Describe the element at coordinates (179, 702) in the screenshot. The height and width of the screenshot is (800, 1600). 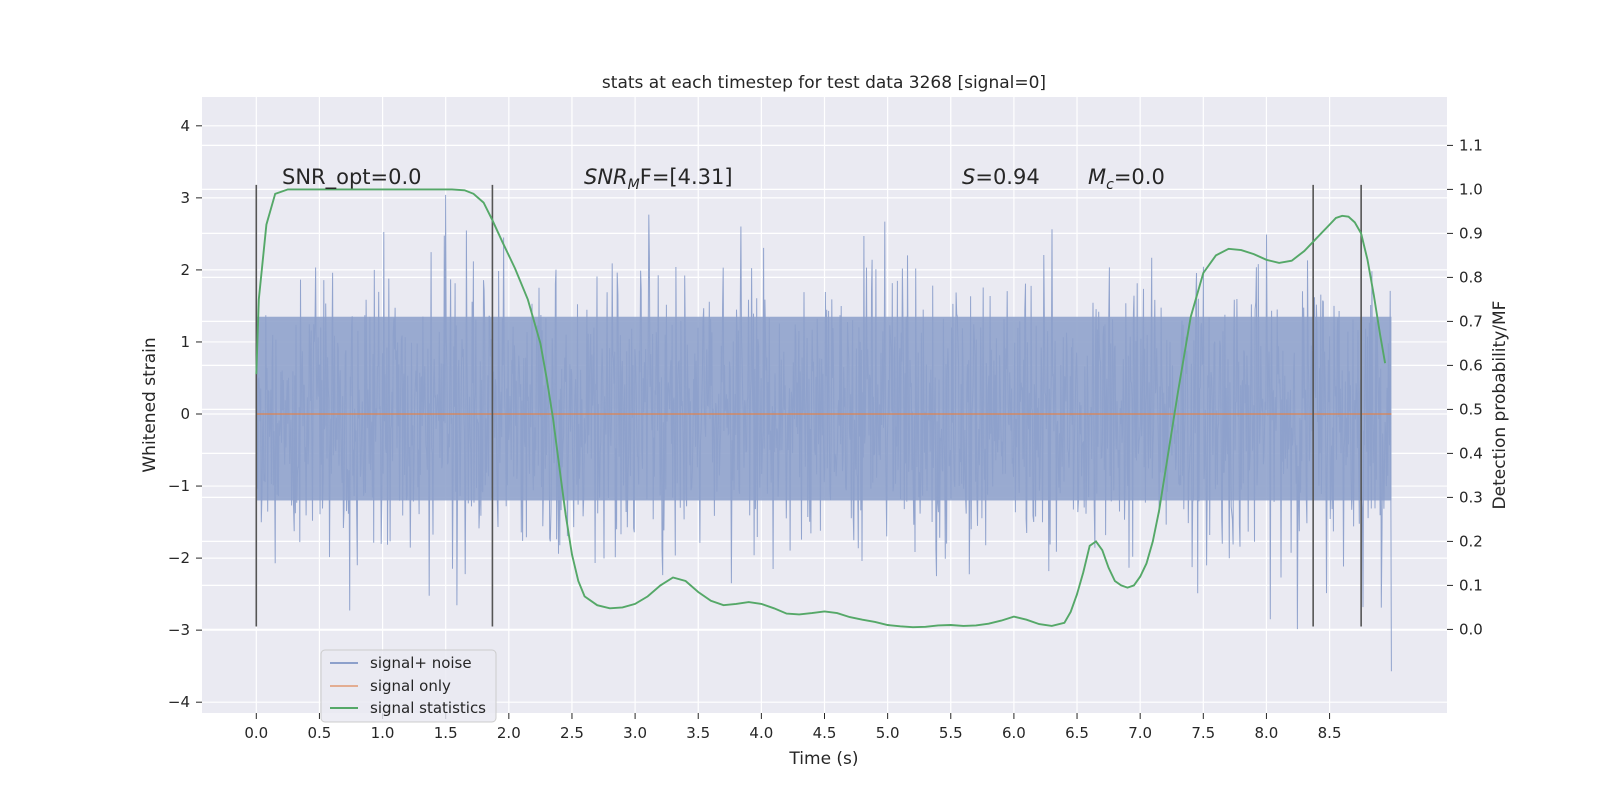
I see `y-left-tick-label: −4` at that location.